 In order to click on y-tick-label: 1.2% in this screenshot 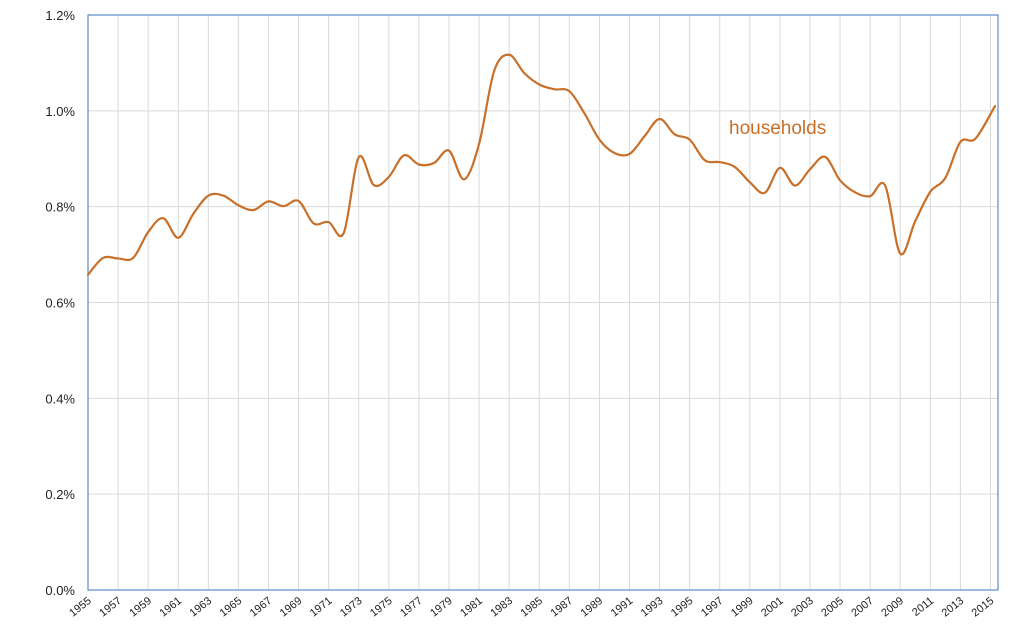, I will do `click(60, 15)`.